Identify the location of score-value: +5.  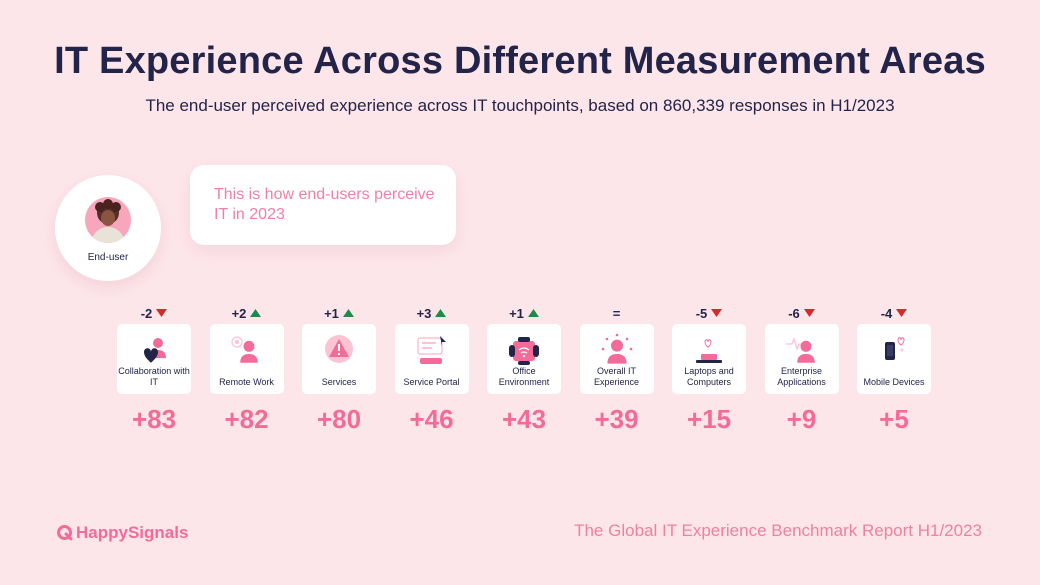
(894, 419).